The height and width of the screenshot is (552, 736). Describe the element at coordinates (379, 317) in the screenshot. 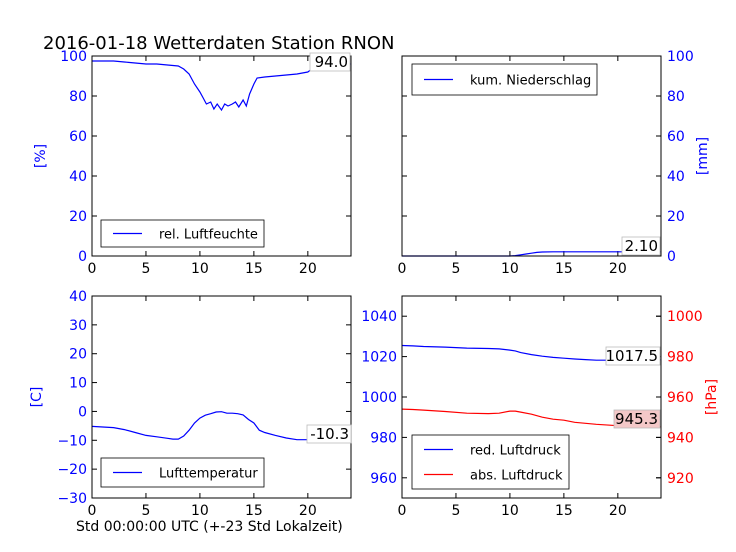

I see `y-tick-label: 1040` at that location.